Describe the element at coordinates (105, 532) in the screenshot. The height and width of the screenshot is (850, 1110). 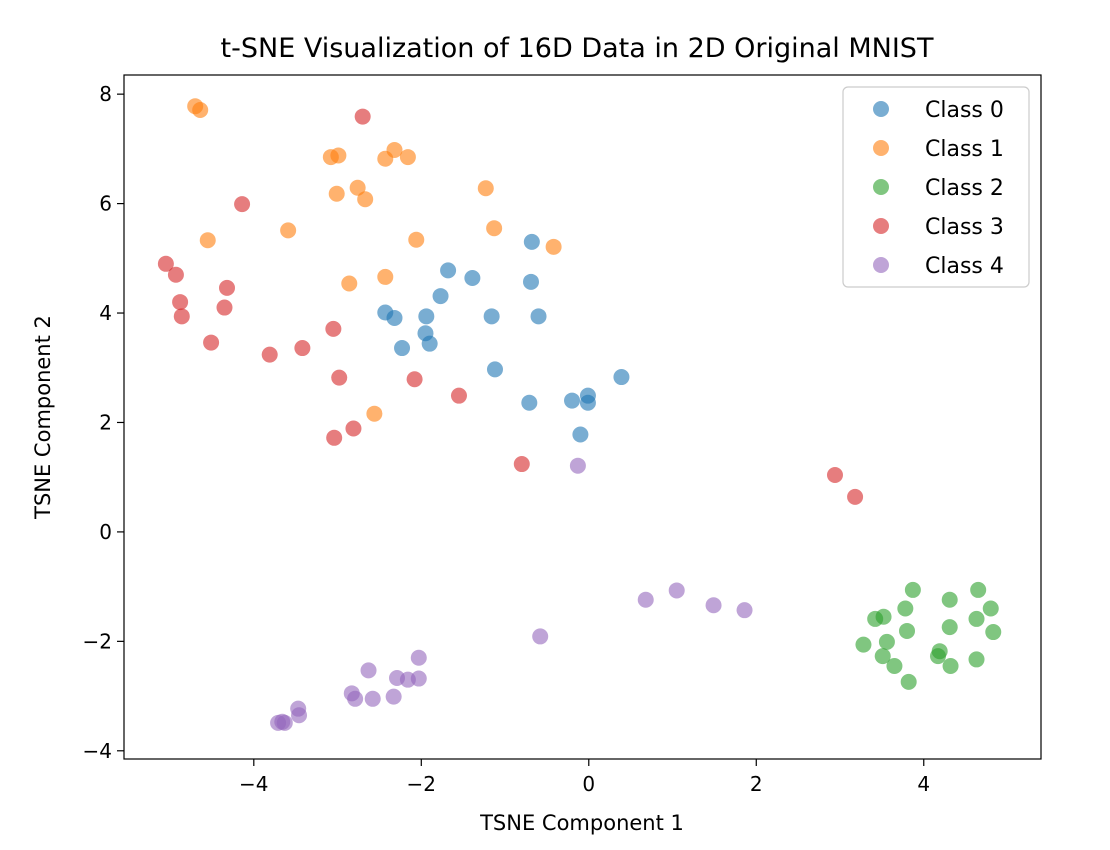
I see `y-tick-label: 0` at that location.